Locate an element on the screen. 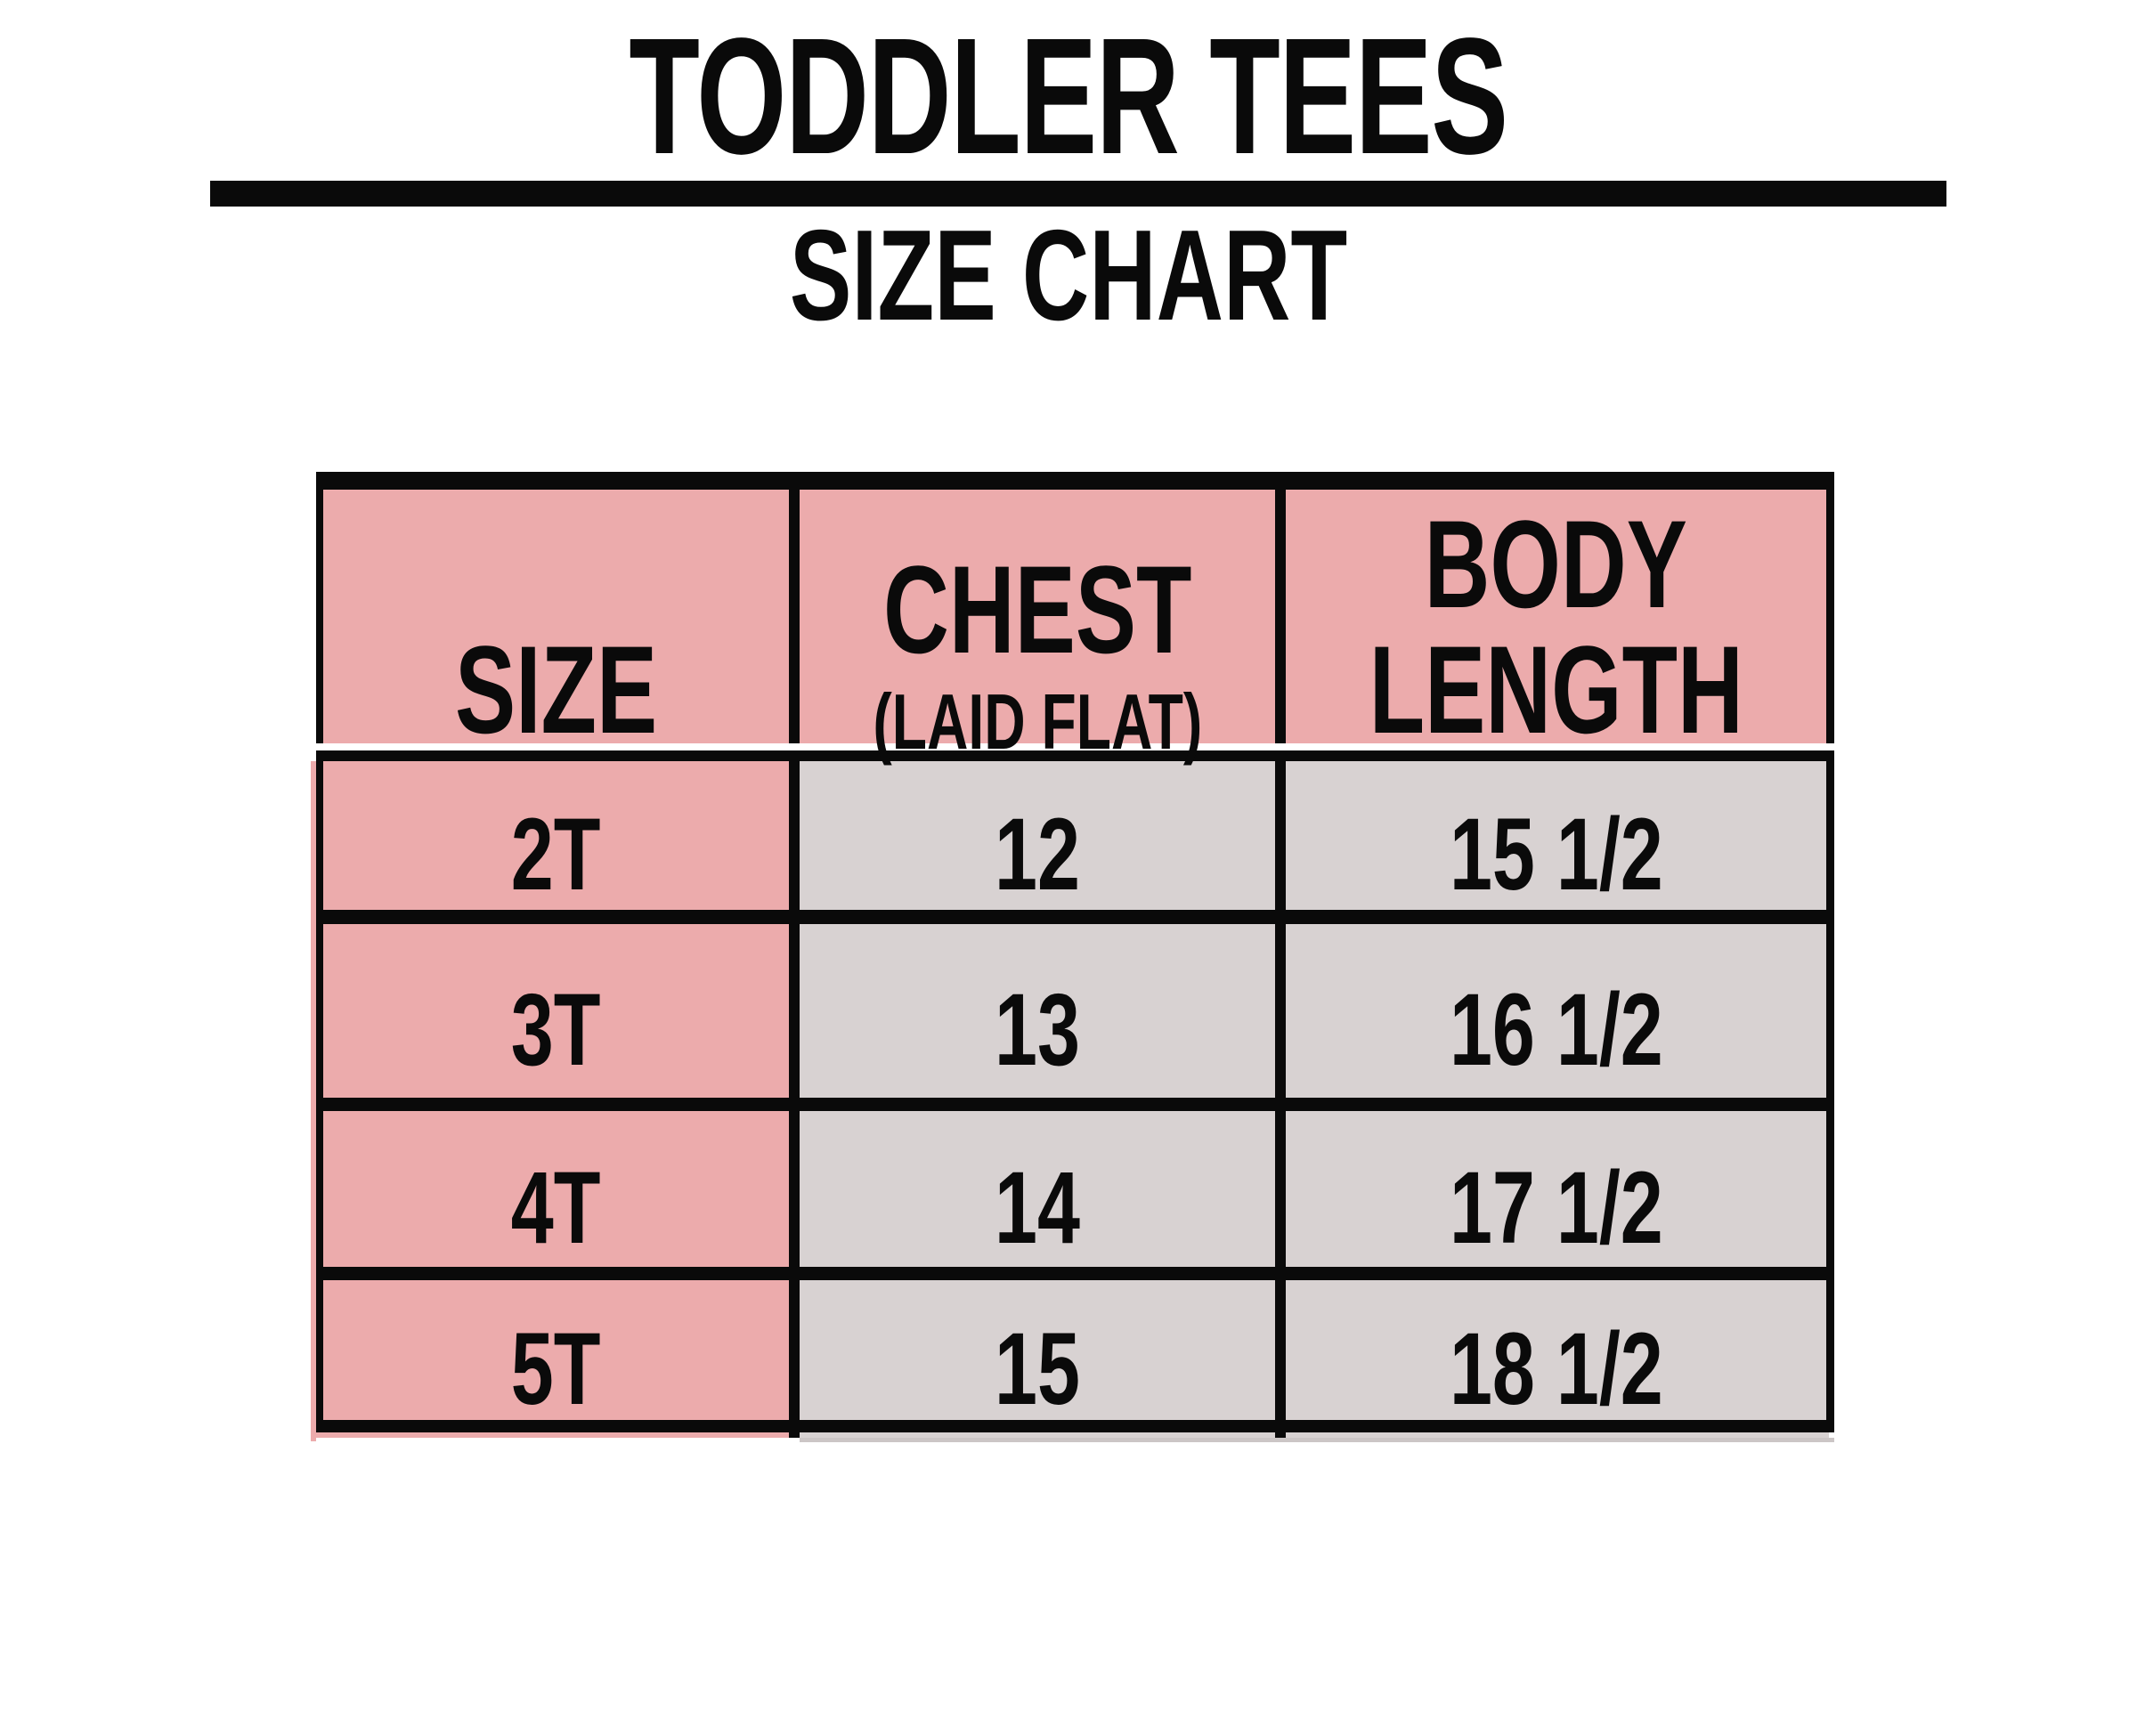  table-row-5t: 5T 15 18 1/2 is located at coordinates (1075, 1353).